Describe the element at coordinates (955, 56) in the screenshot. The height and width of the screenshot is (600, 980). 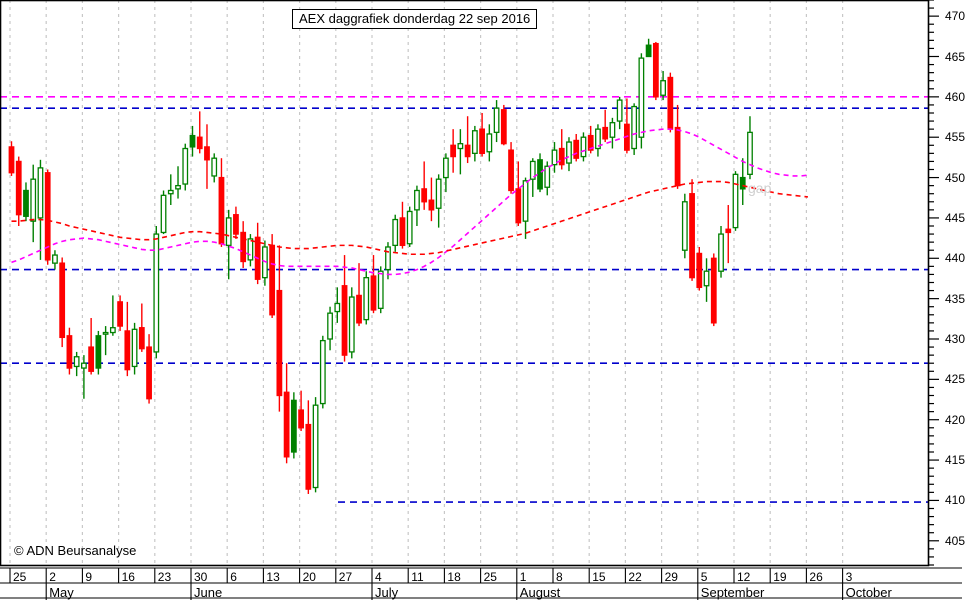
I see `y-axis-tick-label: 465` at that location.